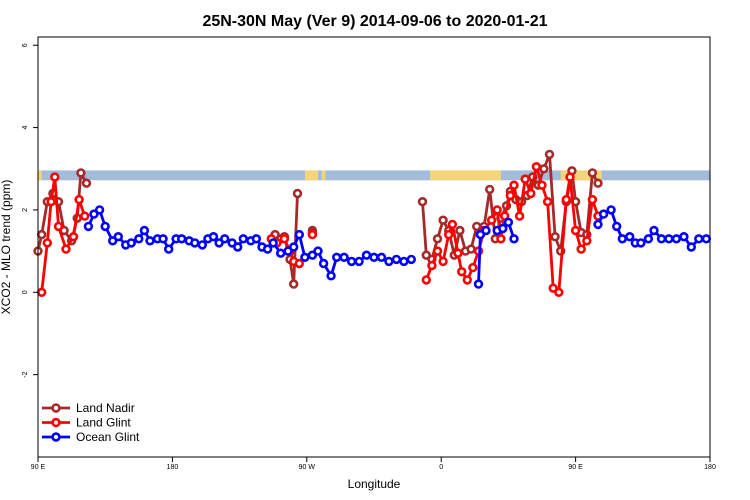 This screenshot has height=500, width=750. What do you see at coordinates (25, 210) in the screenshot?
I see `y-tick-label: 2` at bounding box center [25, 210].